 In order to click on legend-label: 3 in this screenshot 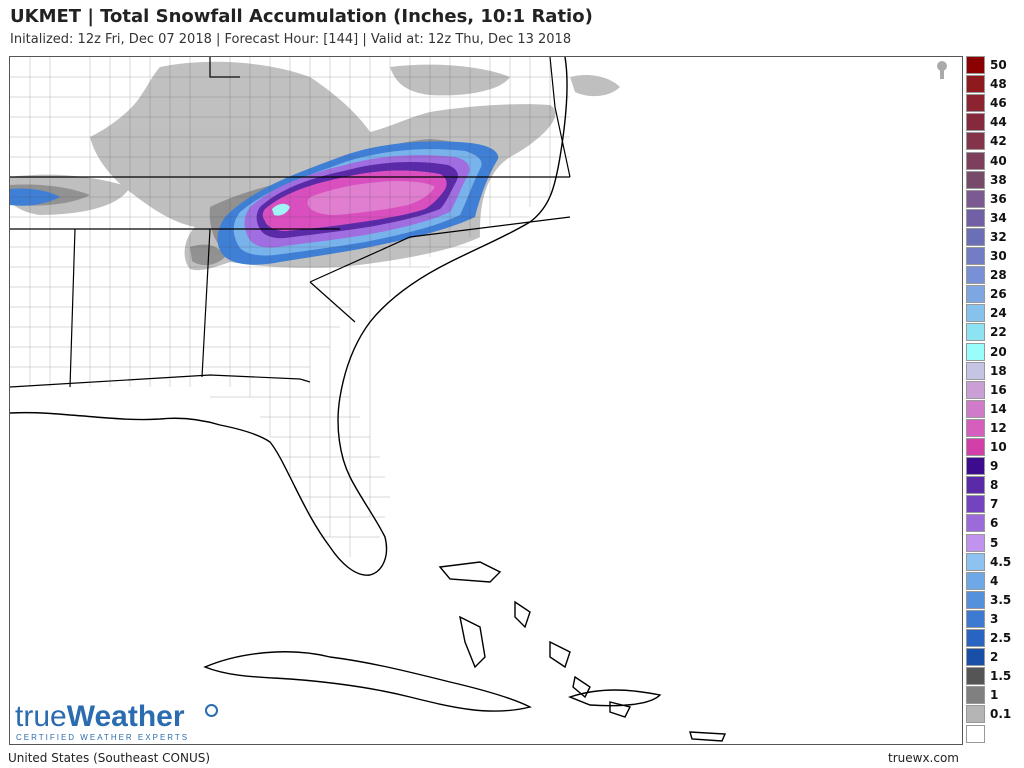, I will do `click(994, 618)`.